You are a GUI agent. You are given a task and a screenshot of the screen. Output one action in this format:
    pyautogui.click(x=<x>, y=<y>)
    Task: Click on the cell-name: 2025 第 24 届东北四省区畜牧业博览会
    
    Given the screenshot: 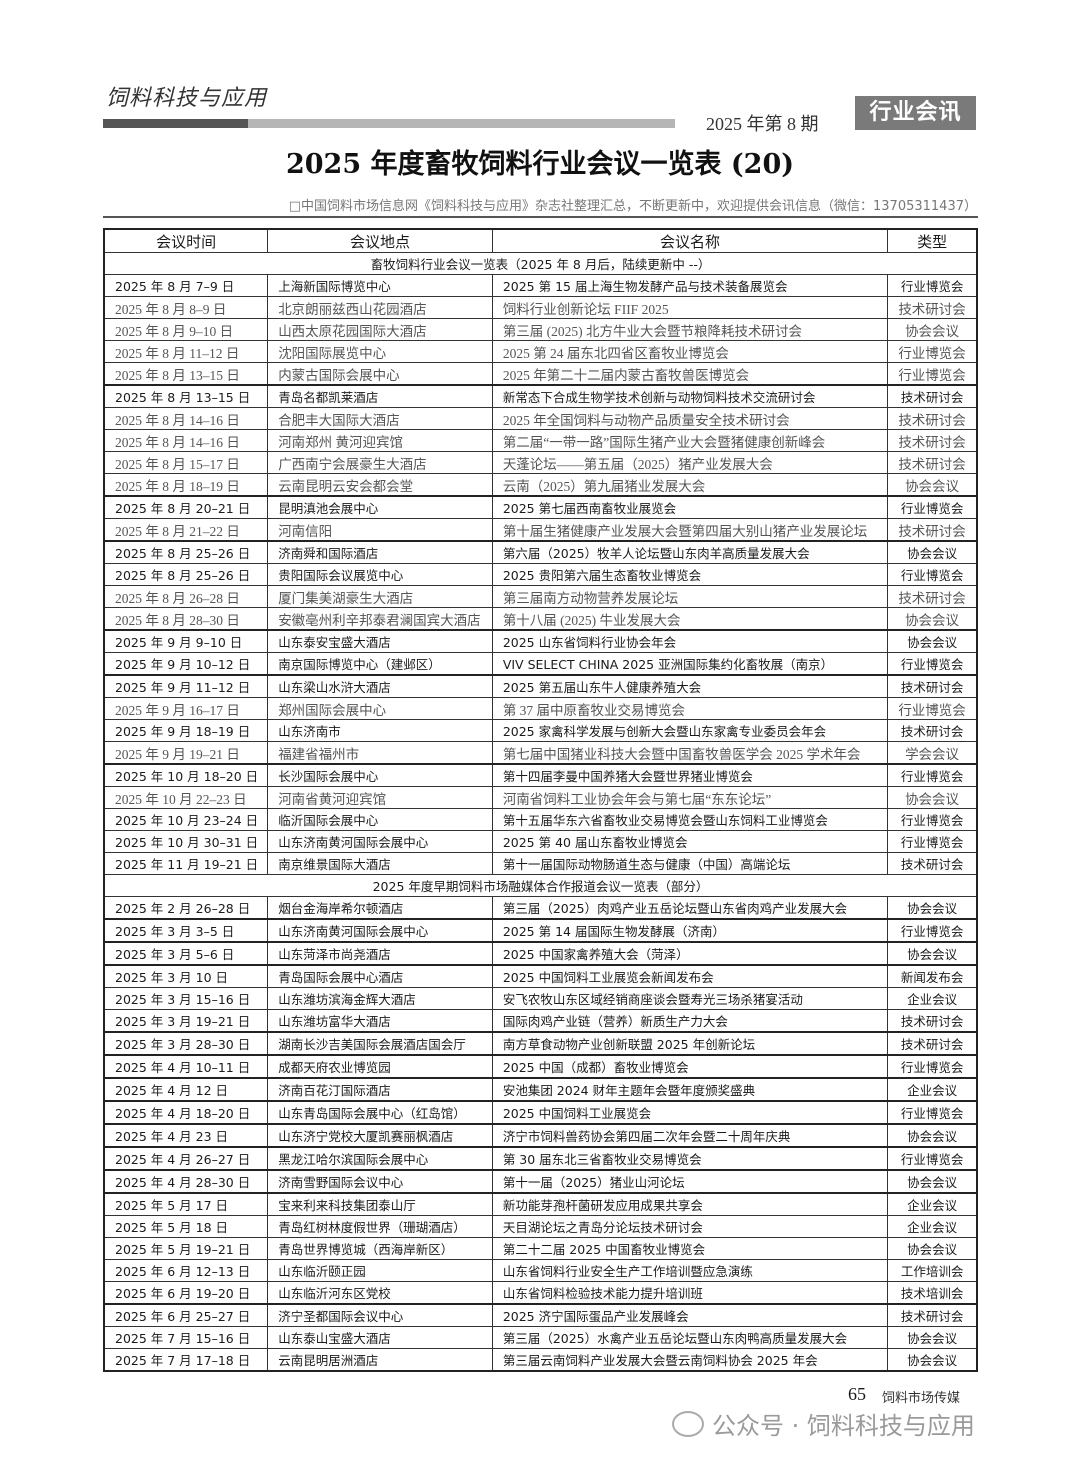 What is the action you would take?
    pyautogui.click(x=690, y=351)
    